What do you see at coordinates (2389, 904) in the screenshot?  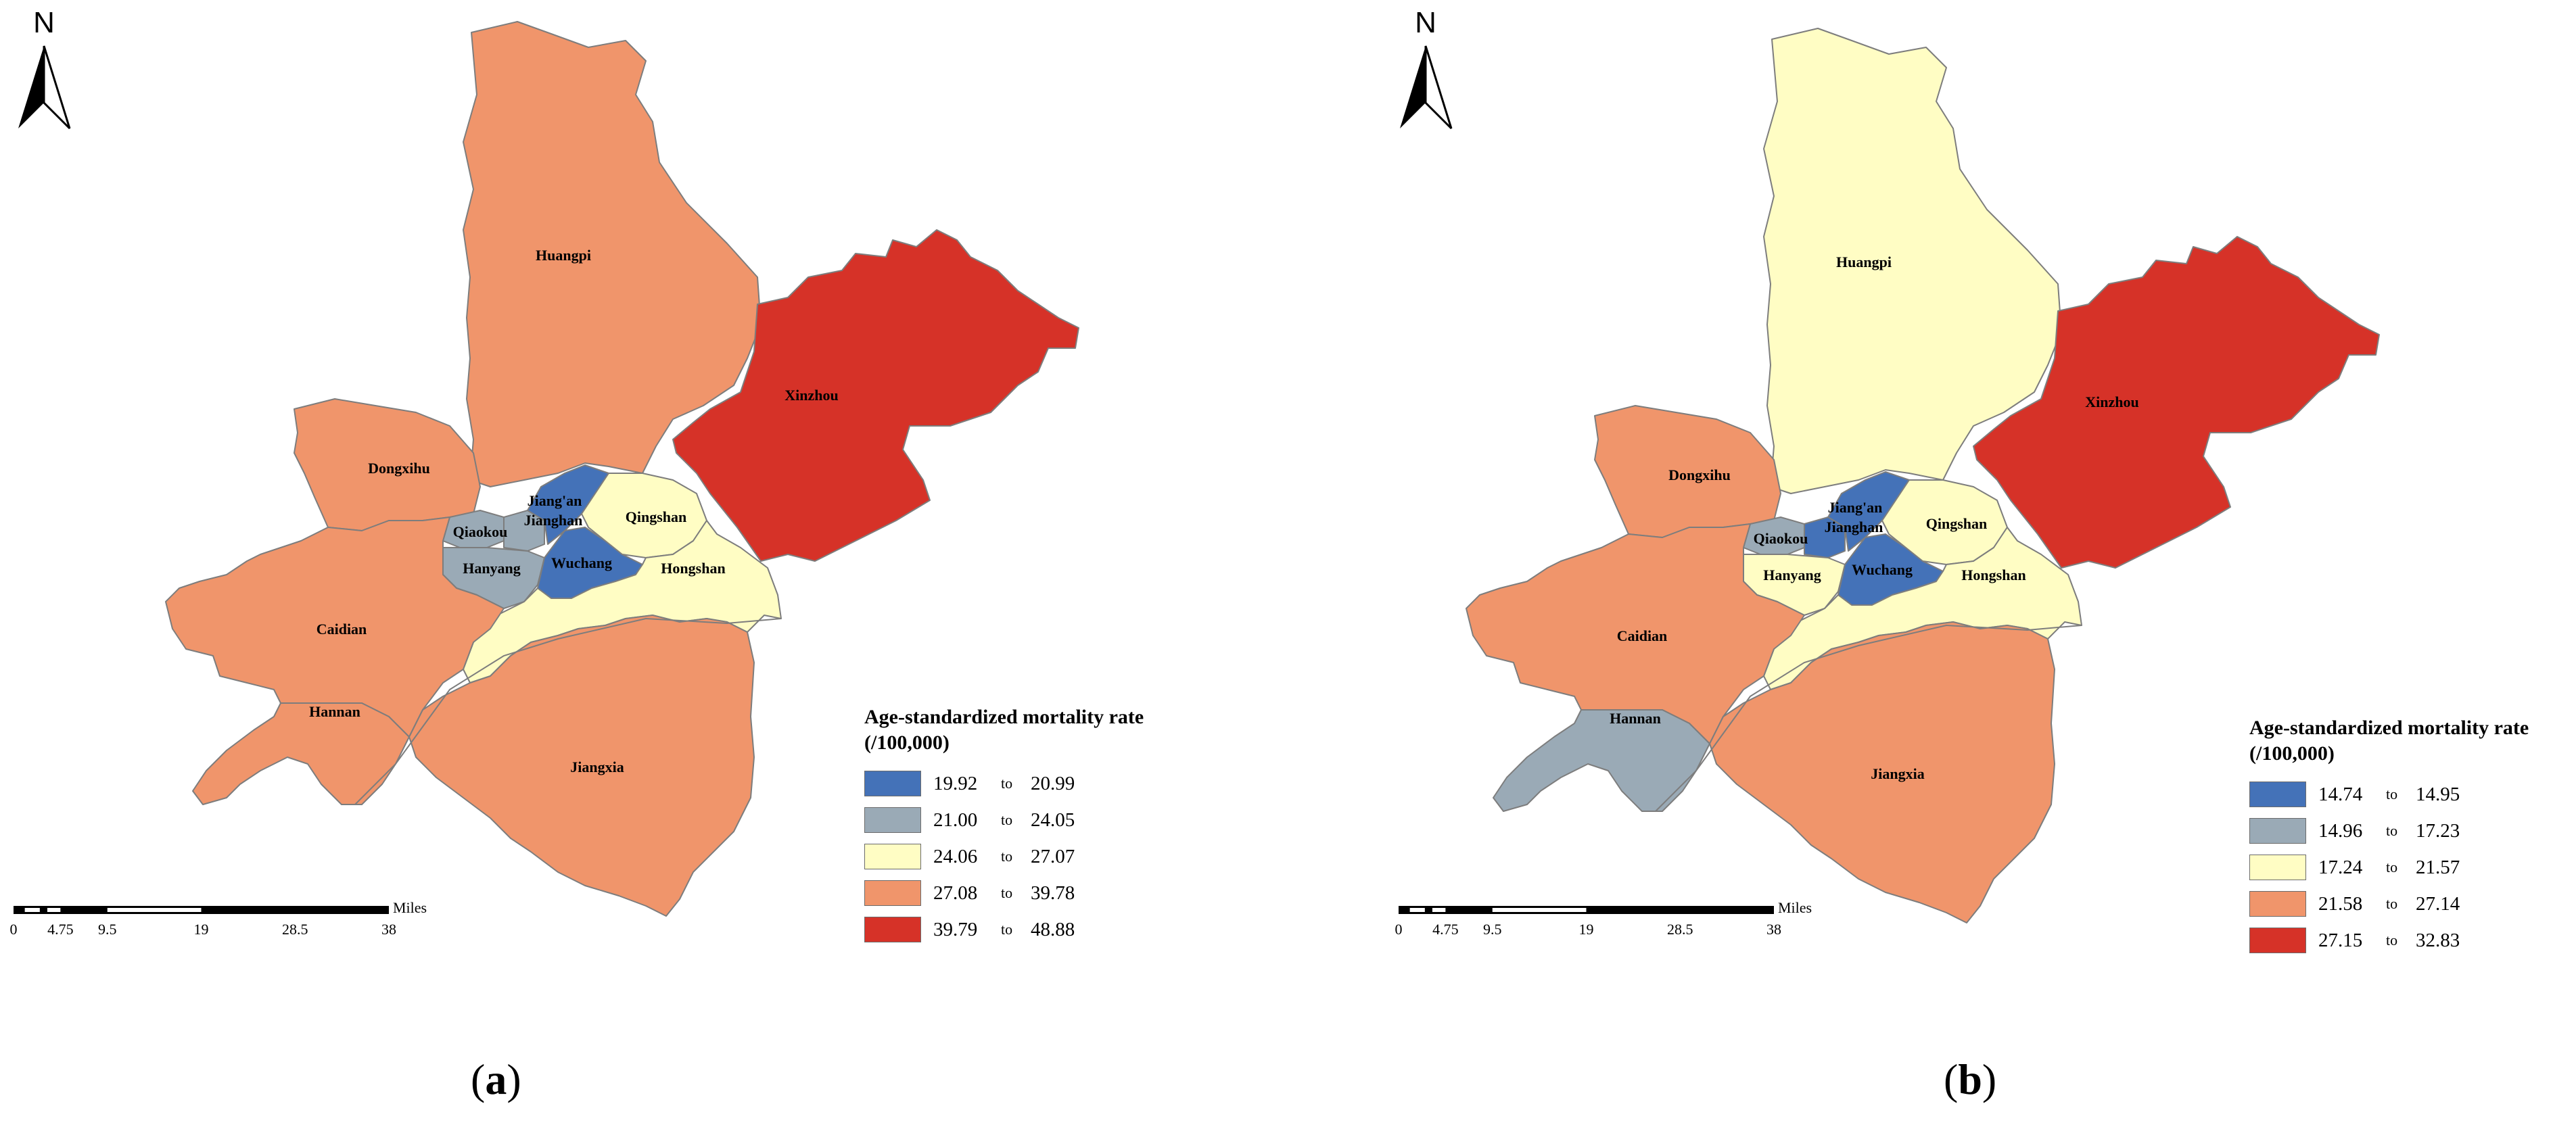 I see `legend-item: 21.58 to 27.14` at bounding box center [2389, 904].